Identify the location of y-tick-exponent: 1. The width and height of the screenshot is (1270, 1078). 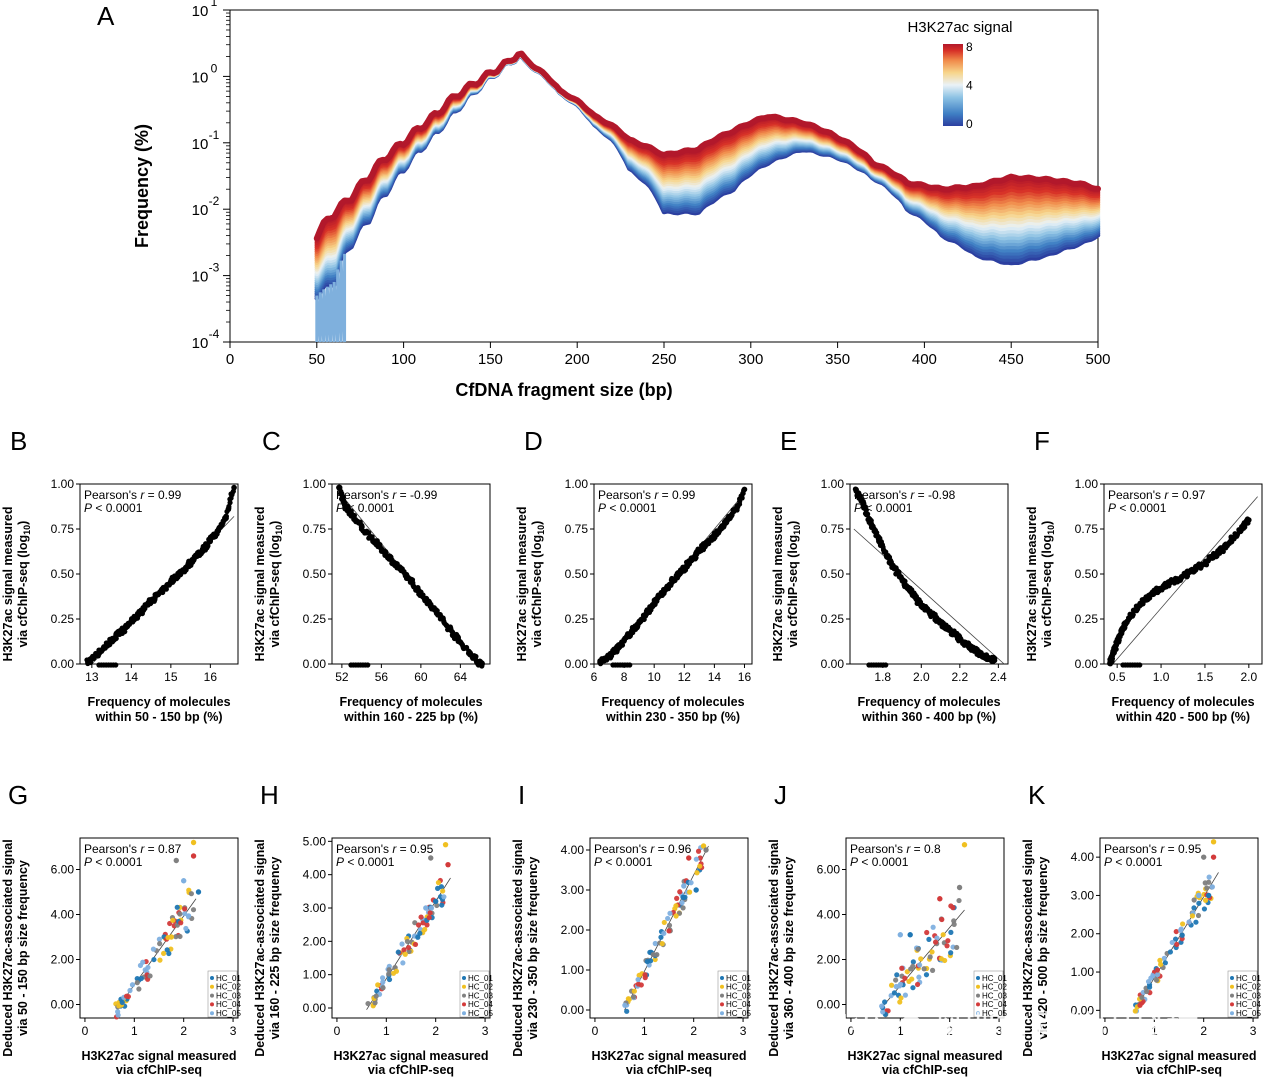
(214, 4).